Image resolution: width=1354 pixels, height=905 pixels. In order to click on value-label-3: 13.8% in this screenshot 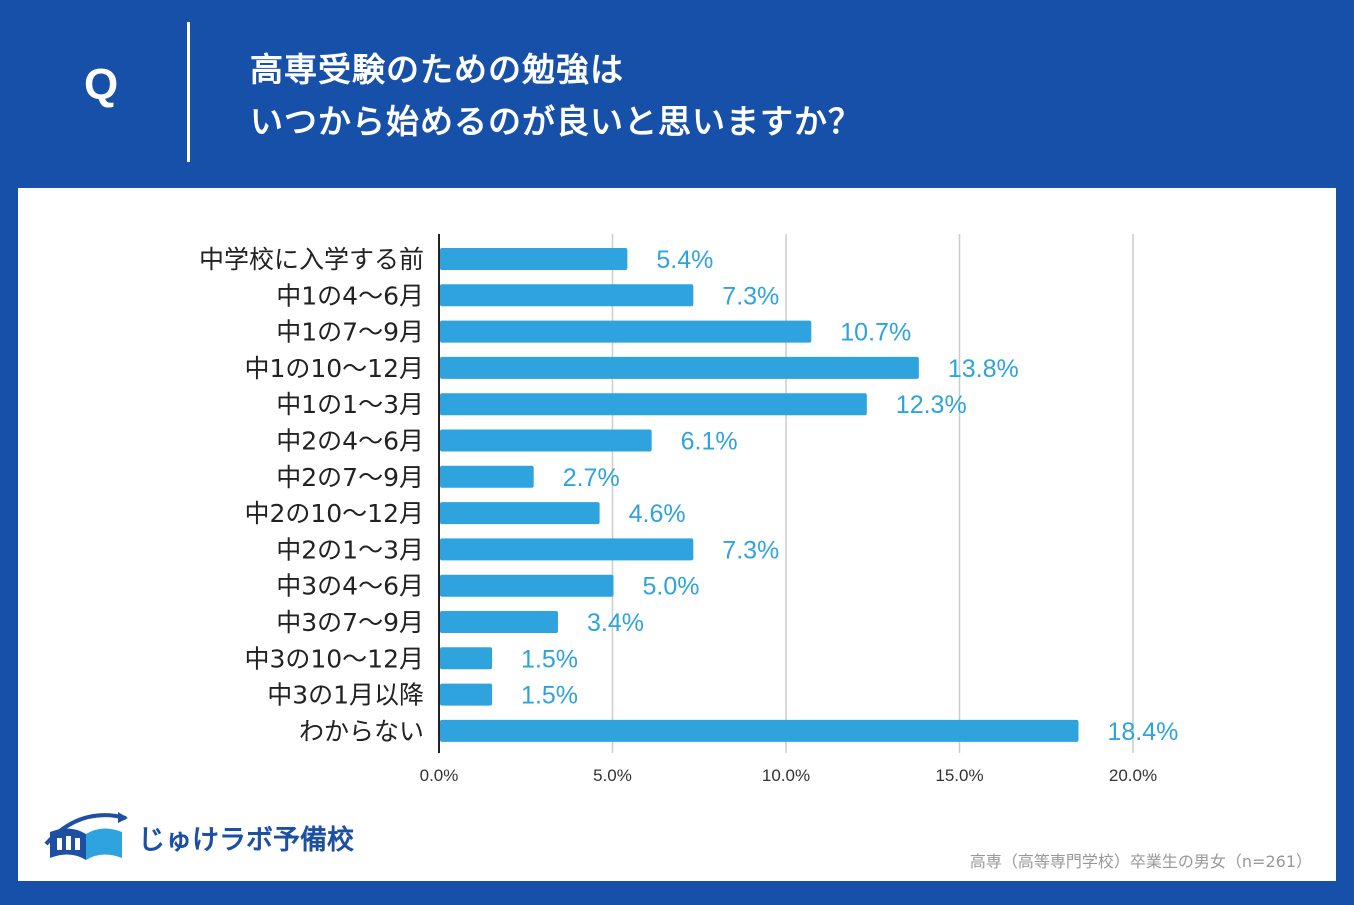, I will do `click(983, 369)`.